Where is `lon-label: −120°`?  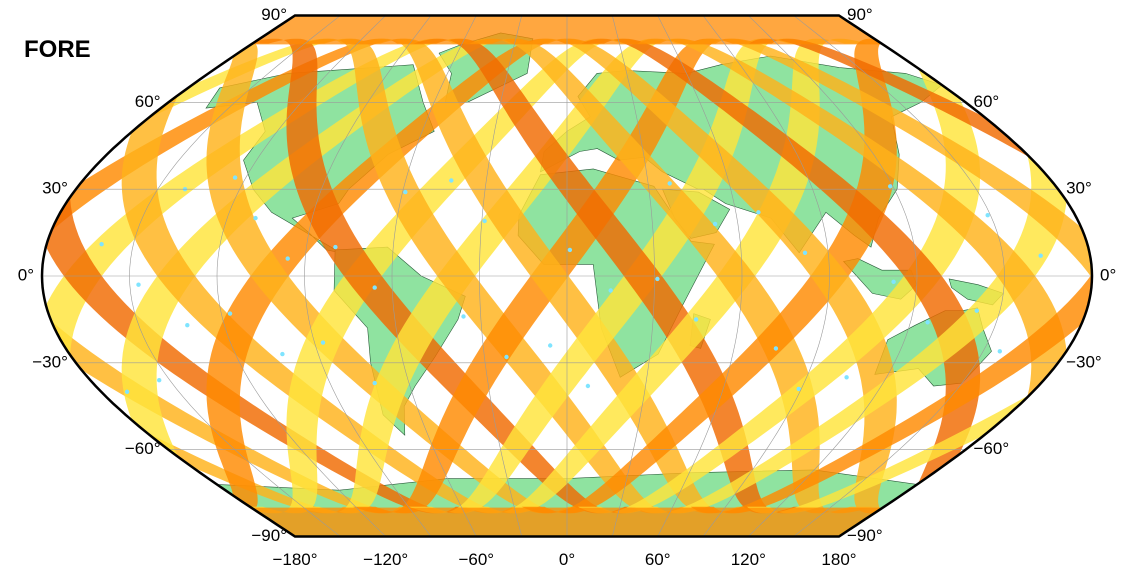
lon-label: −120° is located at coordinates (385, 559).